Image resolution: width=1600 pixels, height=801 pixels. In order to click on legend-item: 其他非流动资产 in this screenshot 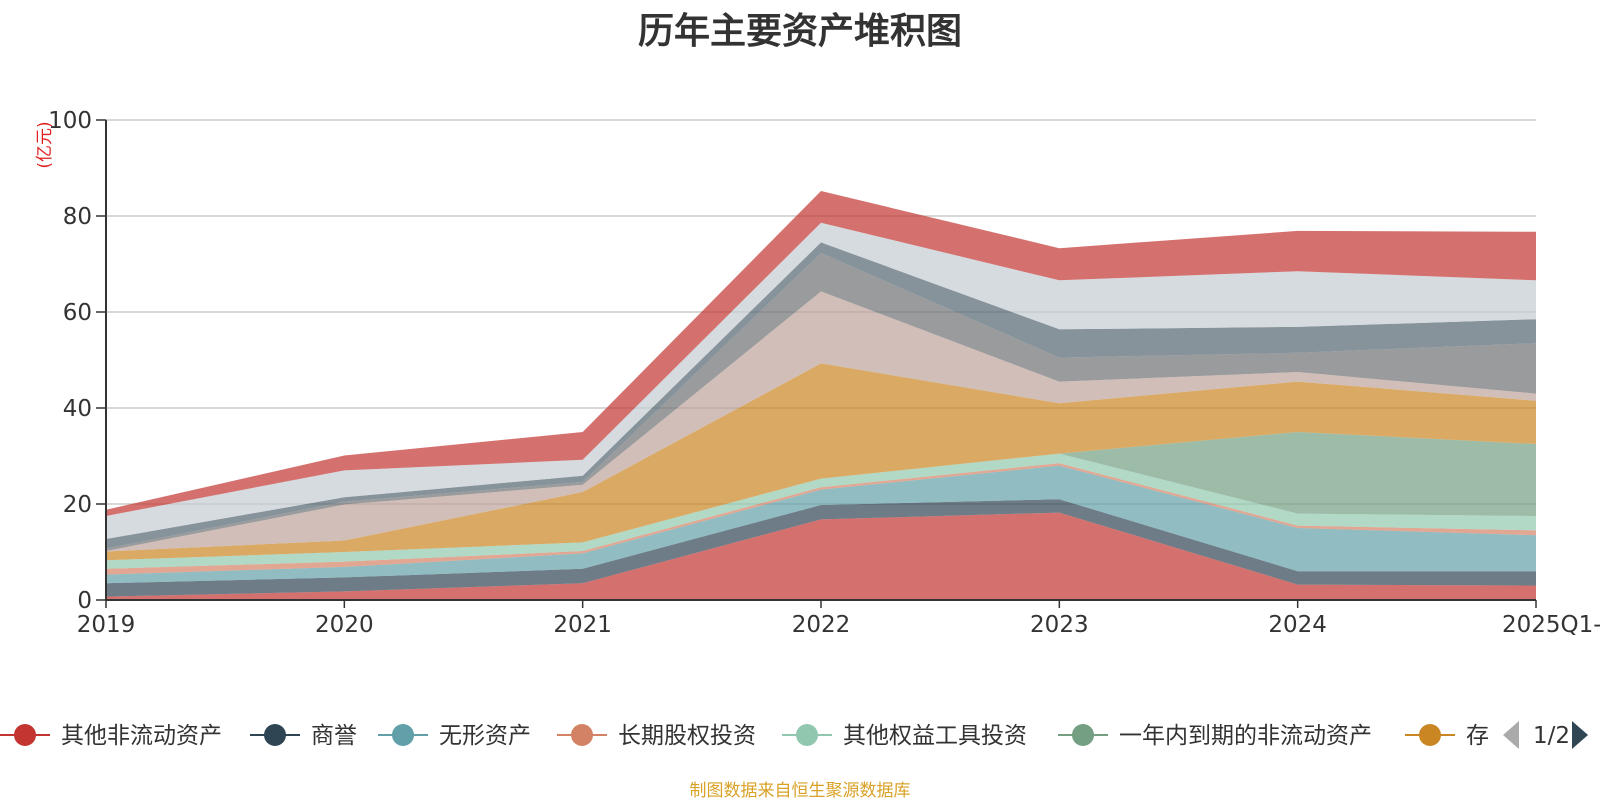, I will do `click(111, 736)`.